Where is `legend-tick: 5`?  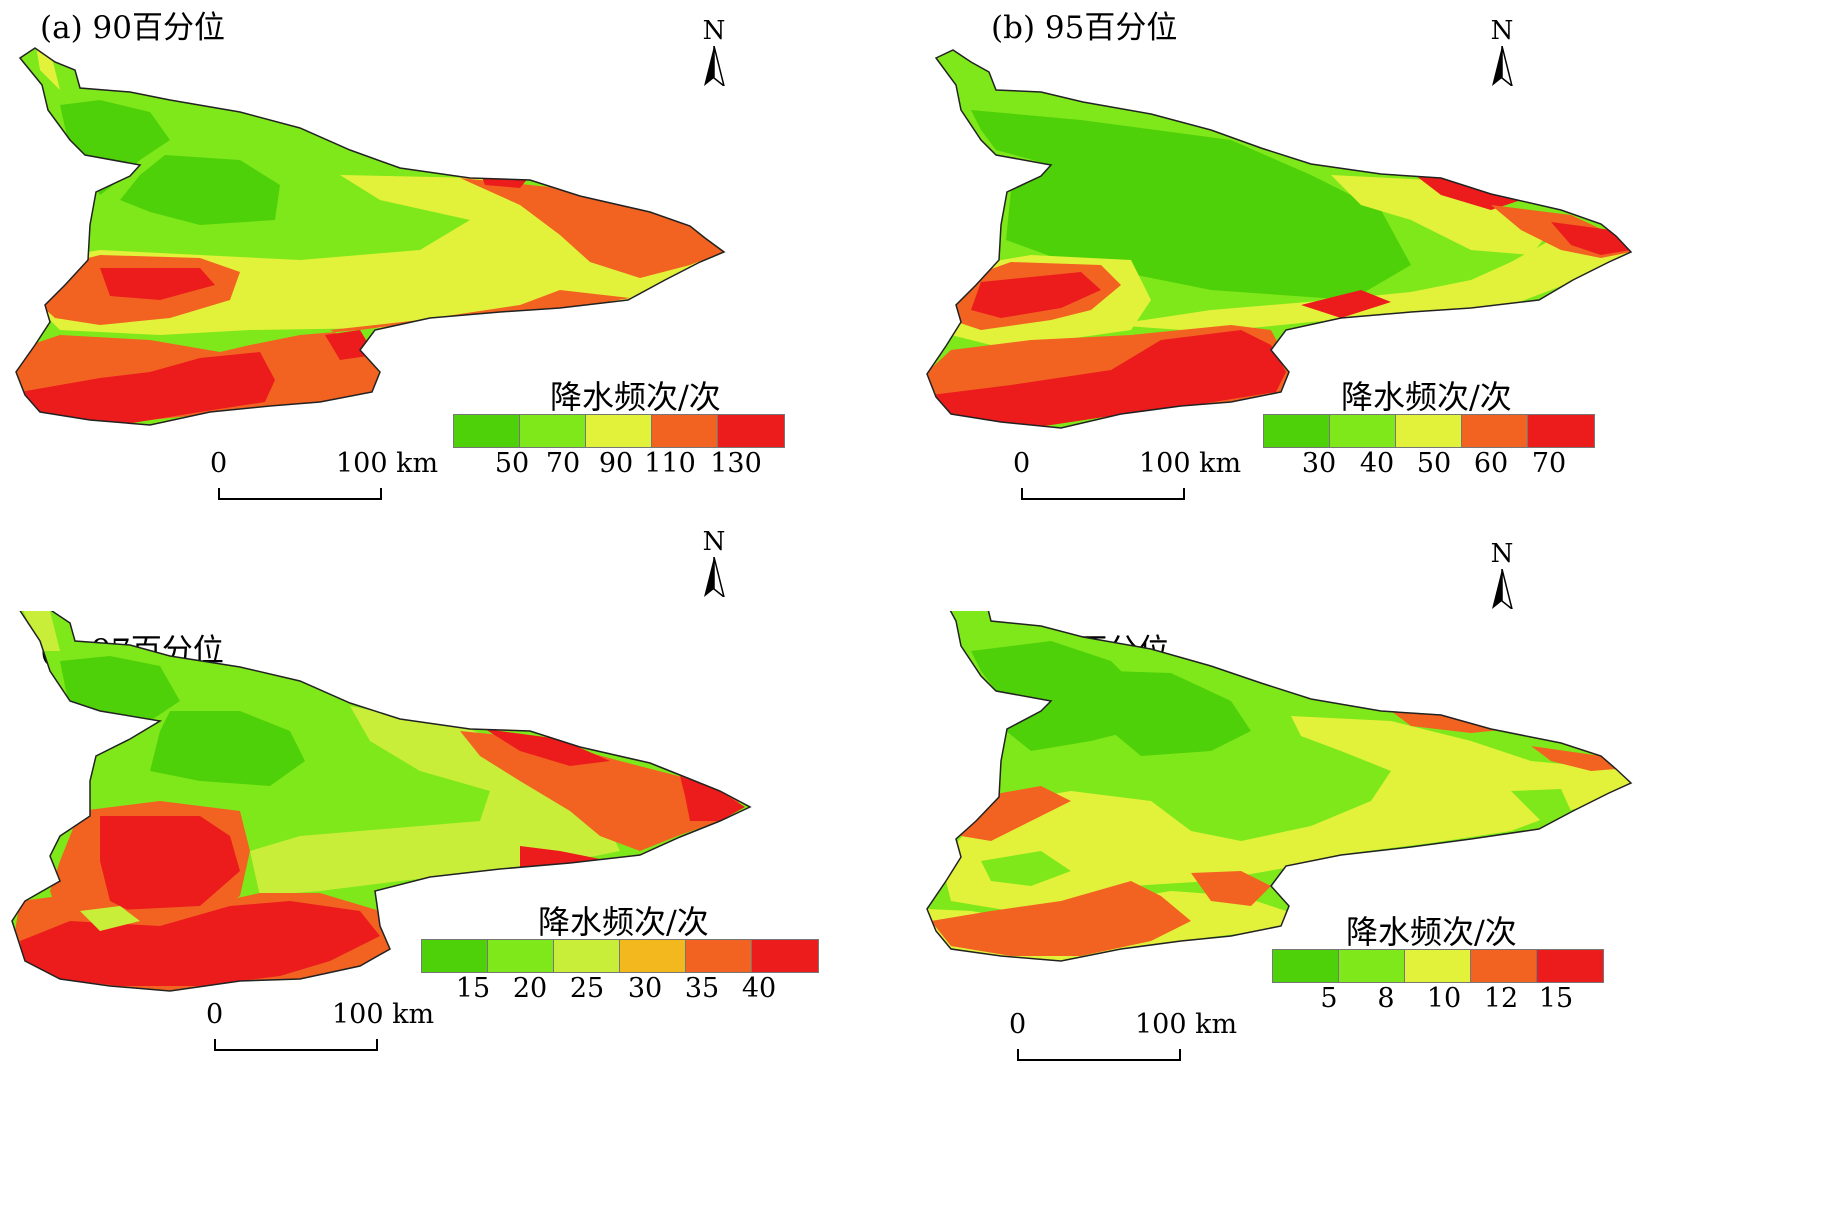
legend-tick: 5 is located at coordinates (1329, 998).